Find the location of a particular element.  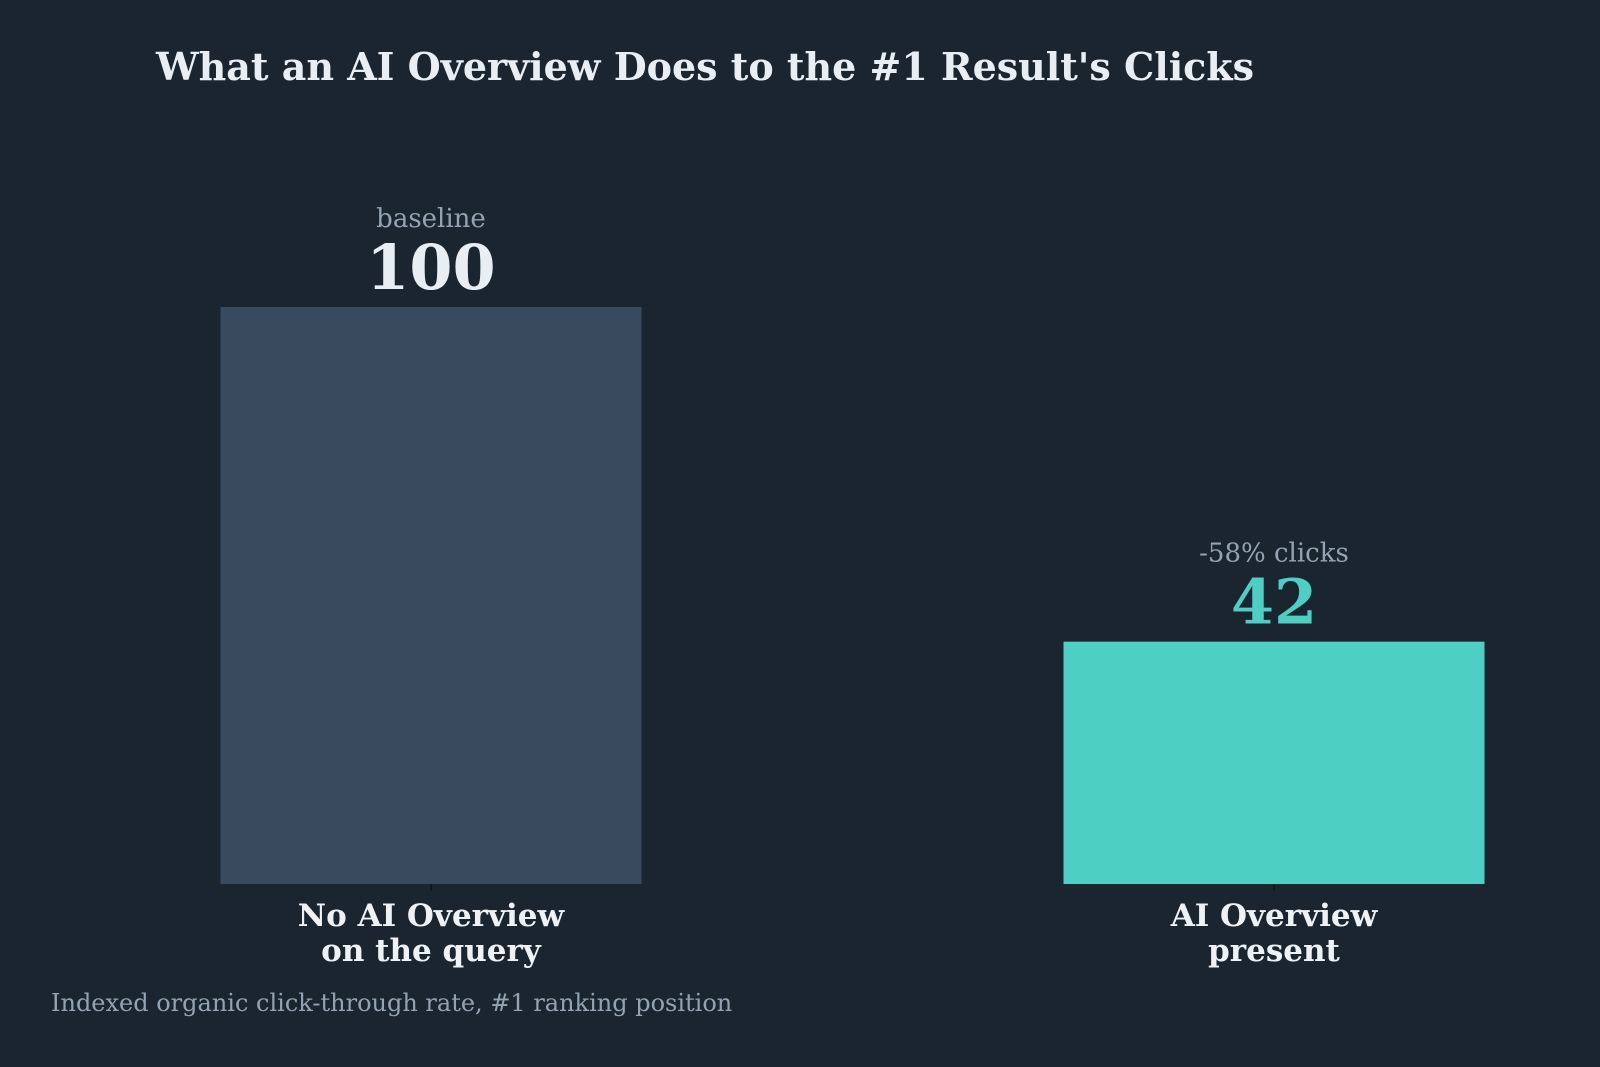

value-label-2: 42 is located at coordinates (1274, 602).